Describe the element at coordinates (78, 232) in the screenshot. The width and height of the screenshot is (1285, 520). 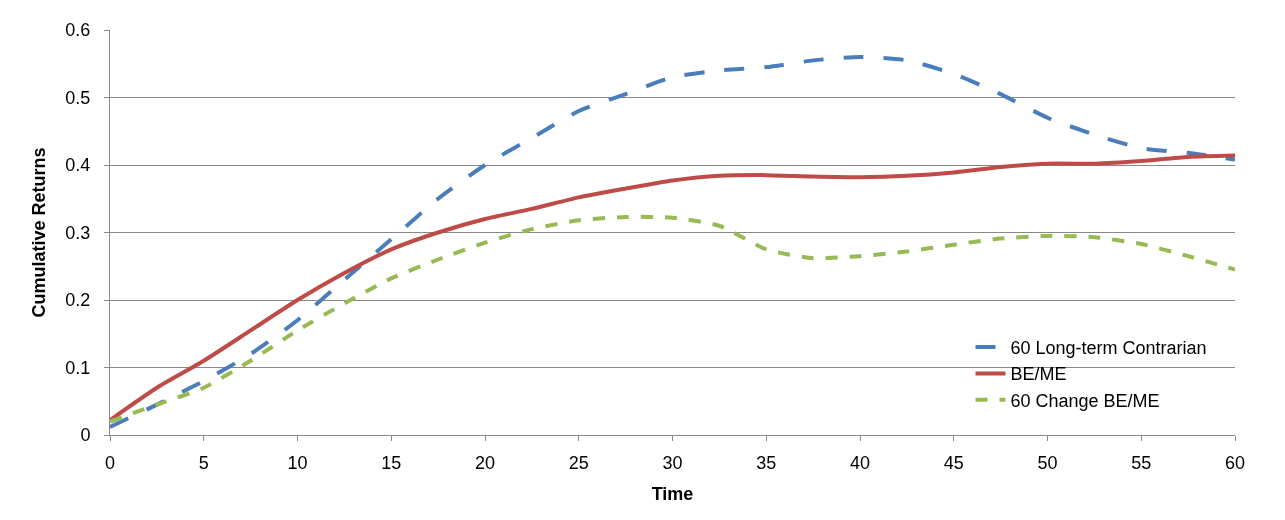
I see `y-tick-label: 0.3` at that location.